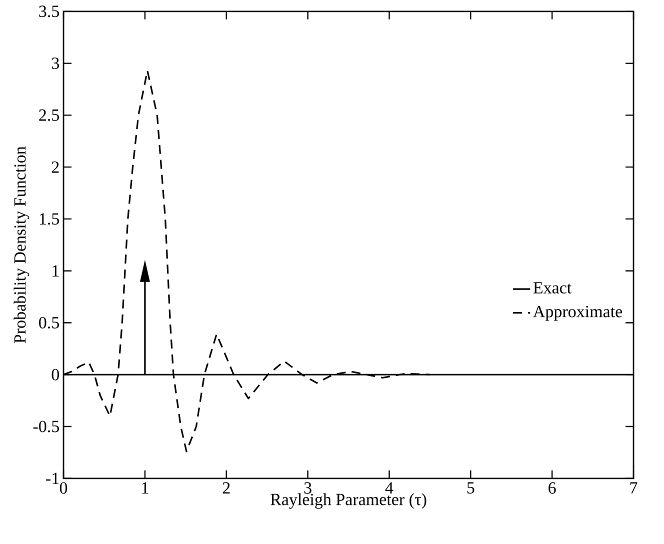  Describe the element at coordinates (634, 488) in the screenshot. I see `x-tick-label: 7` at that location.